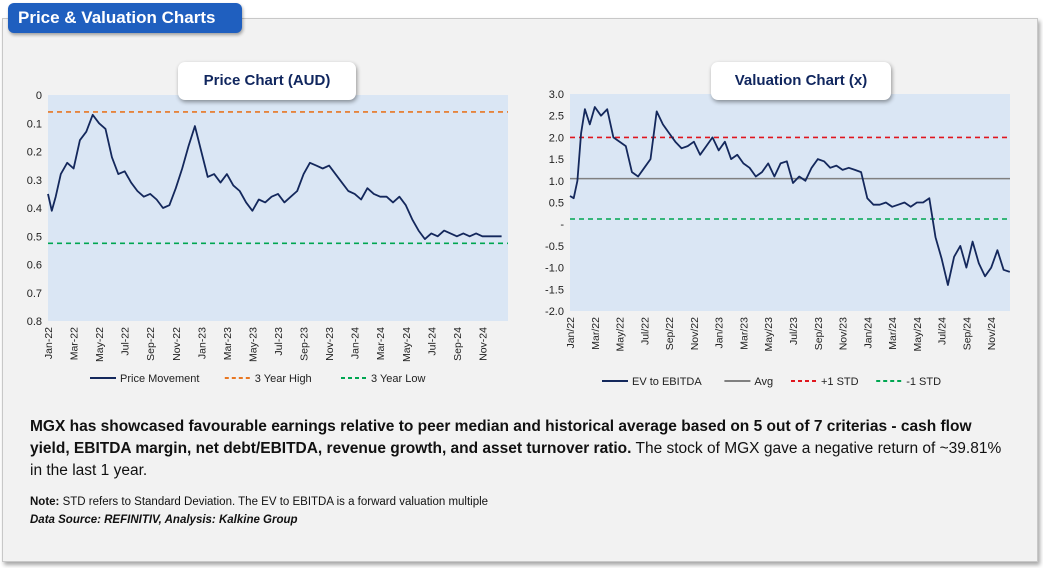 This screenshot has height=568, width=1043. I want to click on x-tick-label: Nov/24, so click(992, 333).